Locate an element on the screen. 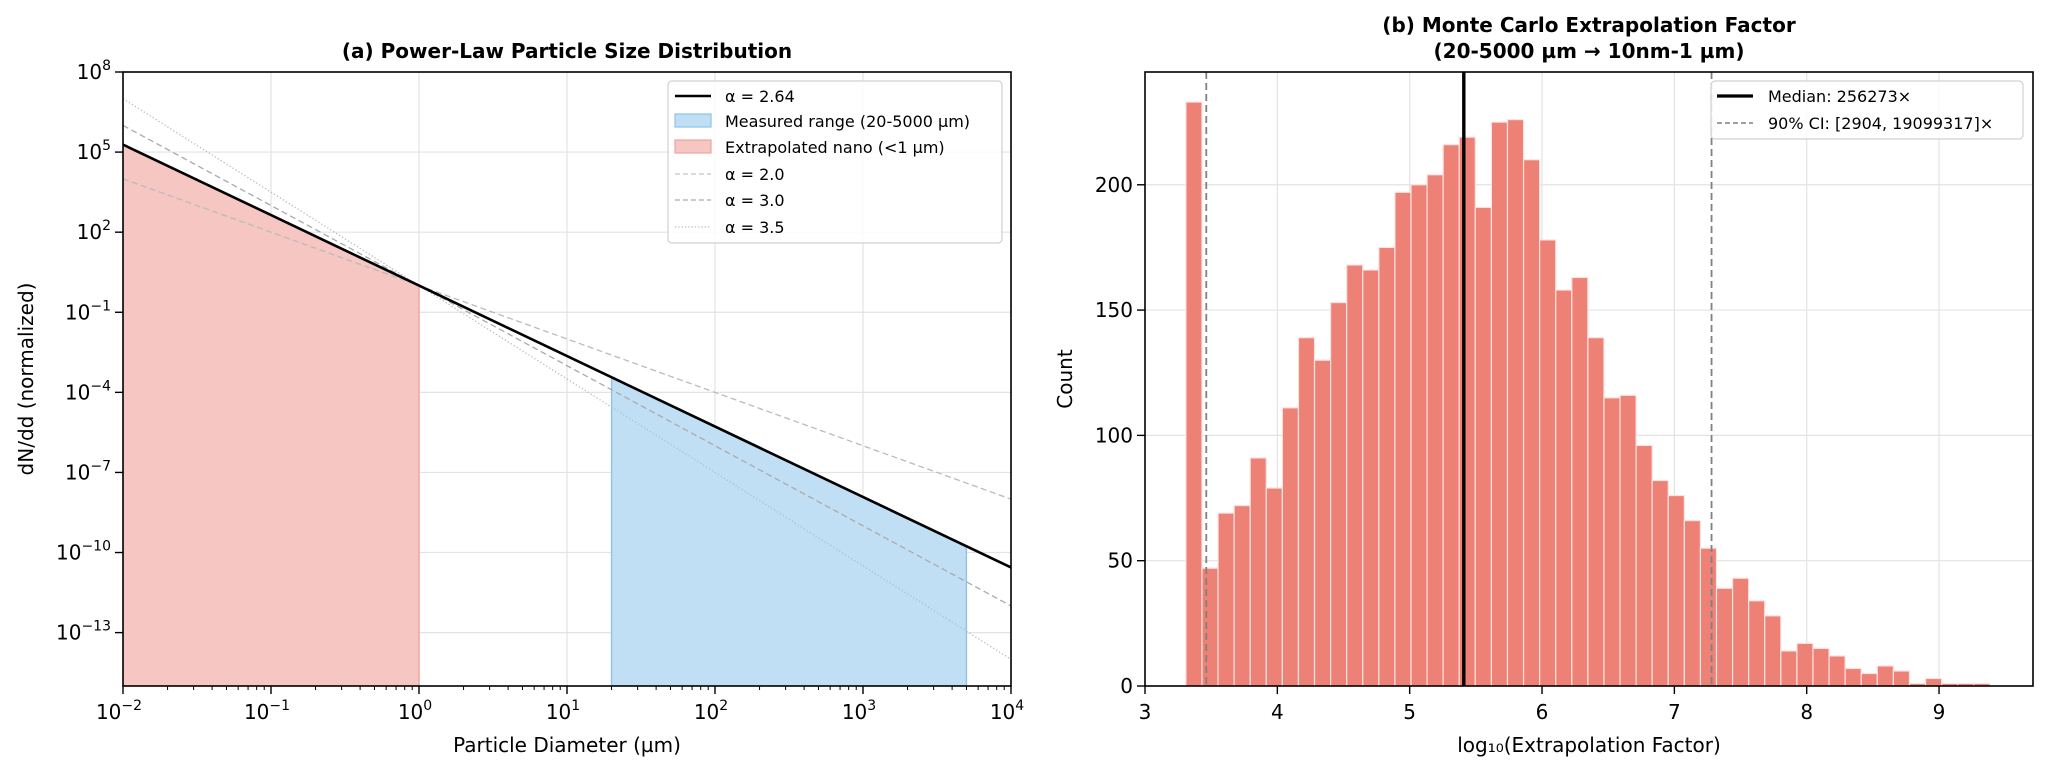  panel-b-ylabel: Count is located at coordinates (1065, 379).